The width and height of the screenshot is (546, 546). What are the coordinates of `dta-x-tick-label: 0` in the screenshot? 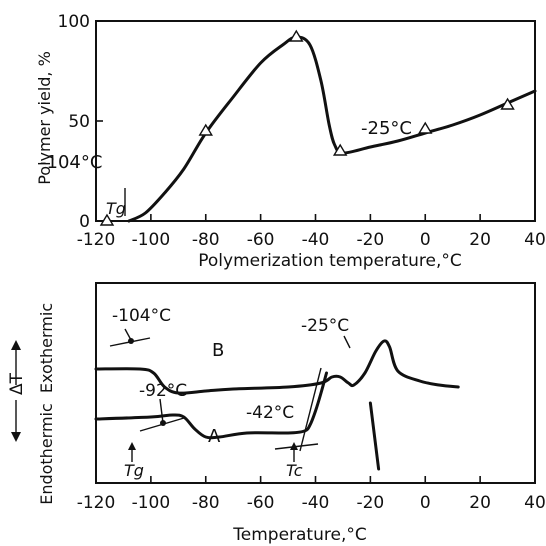 It's located at (425, 503).